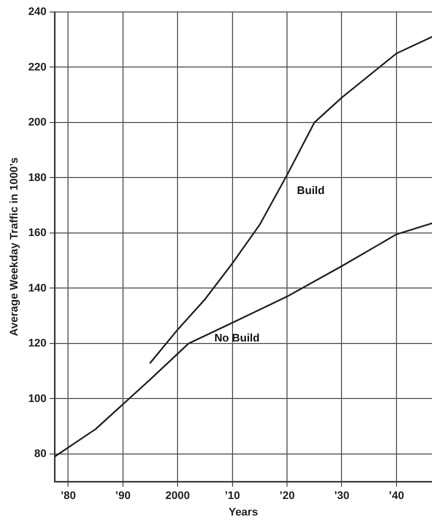 This screenshot has height=523, width=432. Describe the element at coordinates (37, 398) in the screenshot. I see `y-tick-label: 100` at that location.